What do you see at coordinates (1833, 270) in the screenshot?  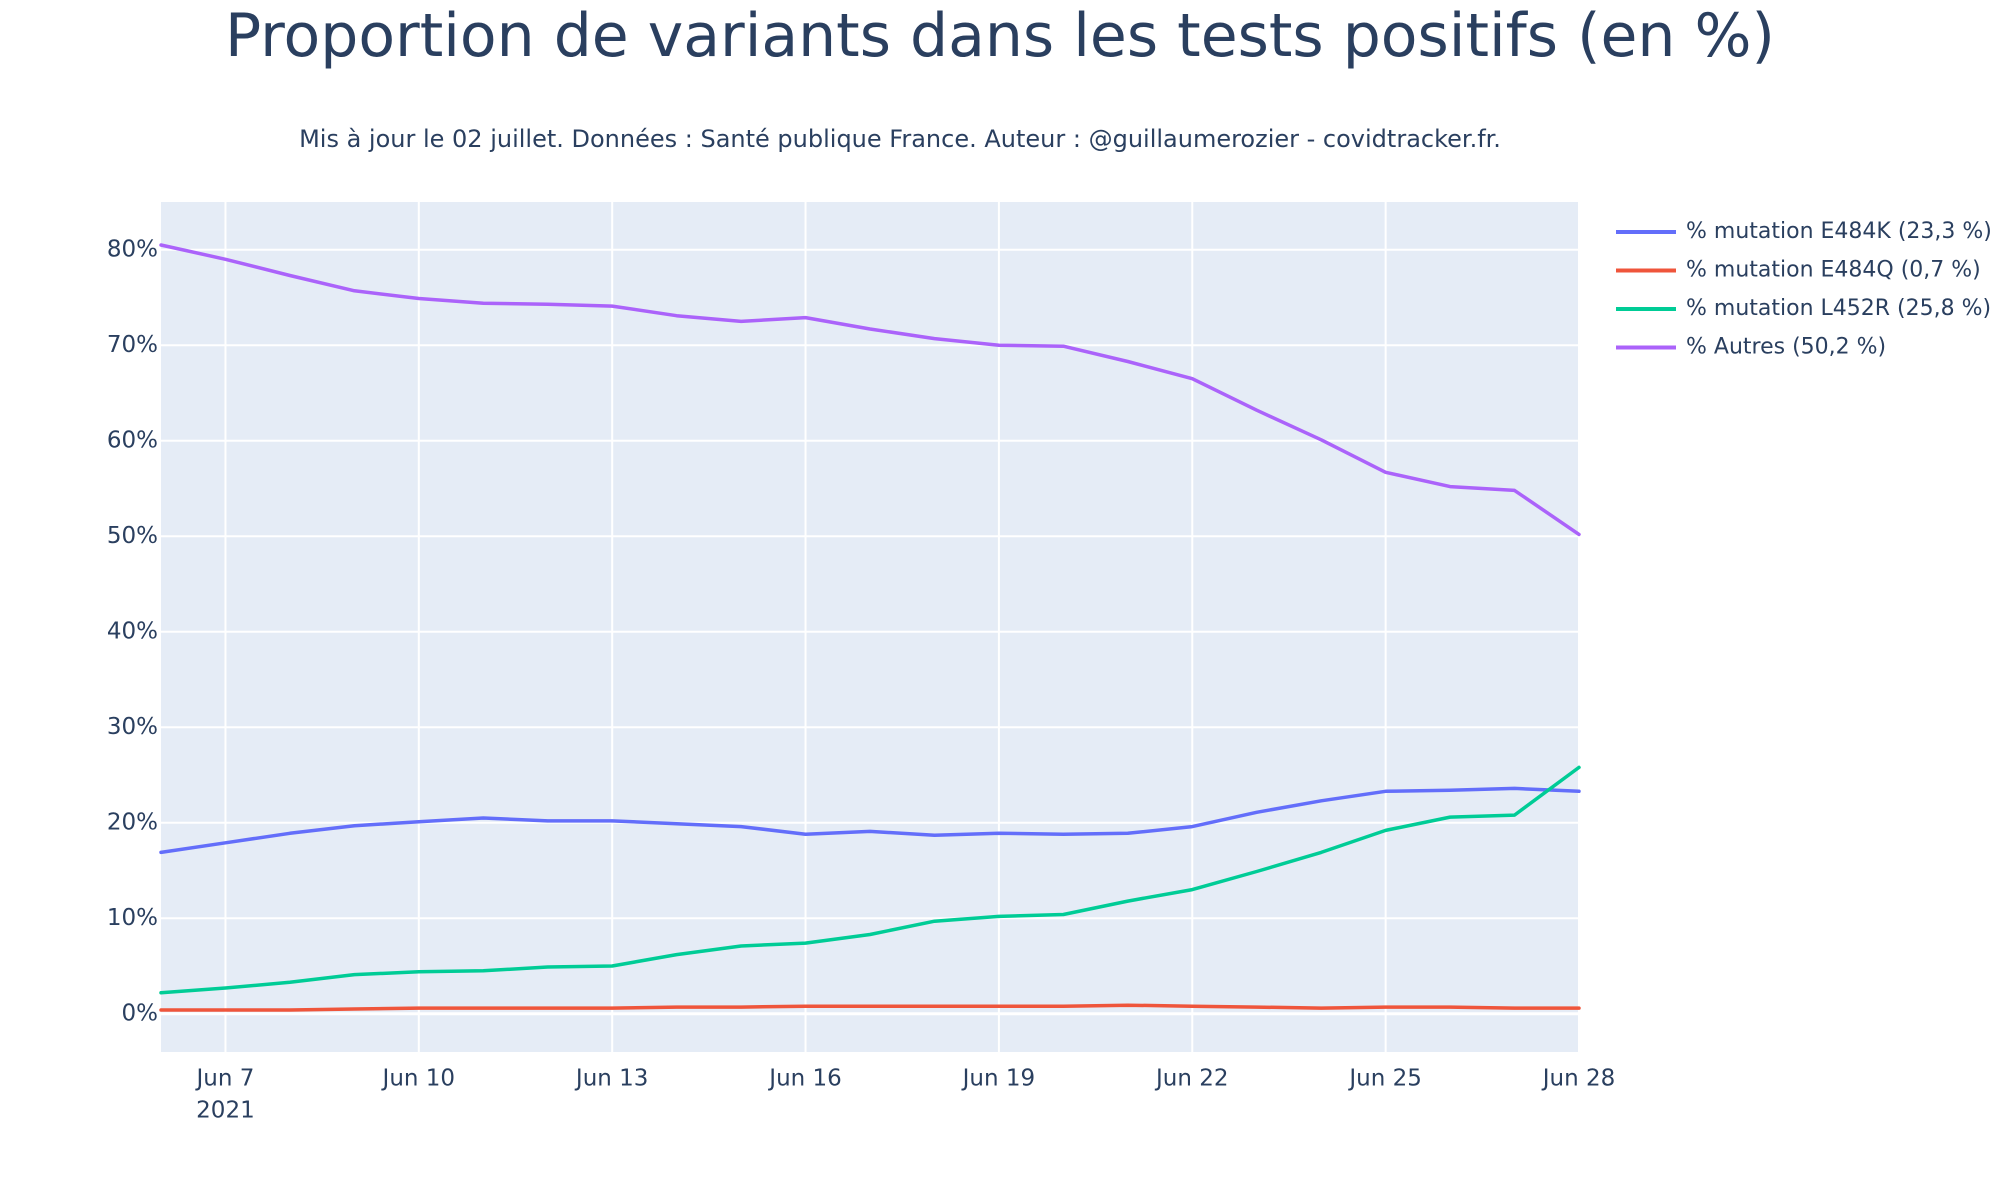 I see `legend-label: % mutation E484Q (0,7 %)` at bounding box center [1833, 270].